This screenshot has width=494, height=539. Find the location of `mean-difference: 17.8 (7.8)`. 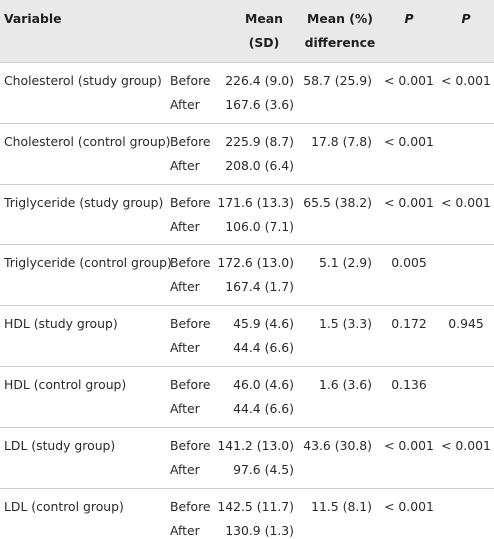

mean-difference: 17.8 (7.8) is located at coordinates (341, 141).